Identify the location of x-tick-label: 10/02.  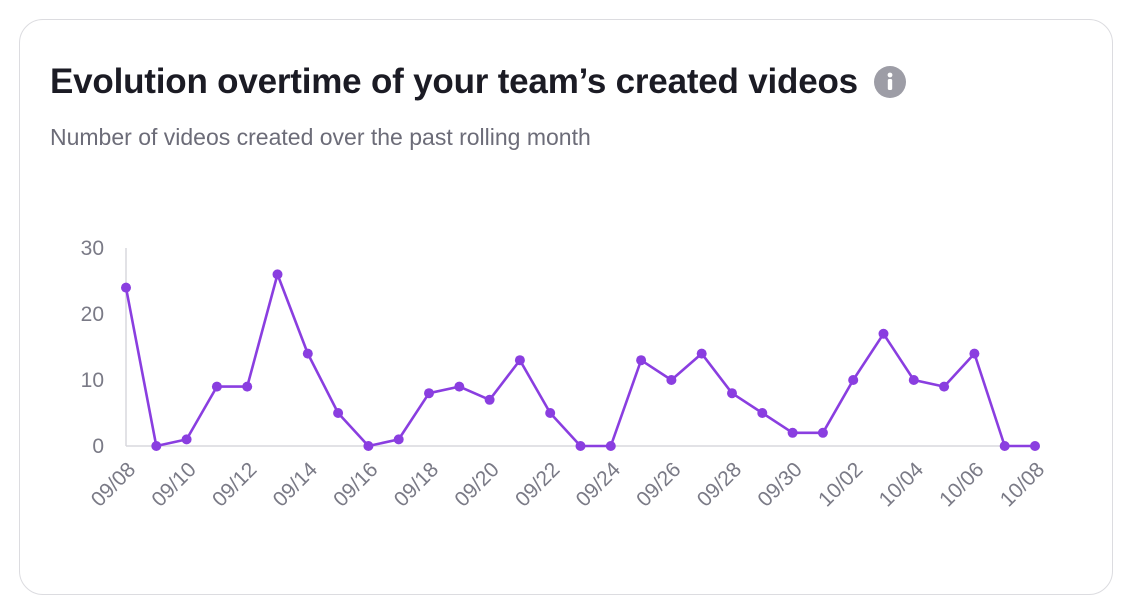
(840, 484).